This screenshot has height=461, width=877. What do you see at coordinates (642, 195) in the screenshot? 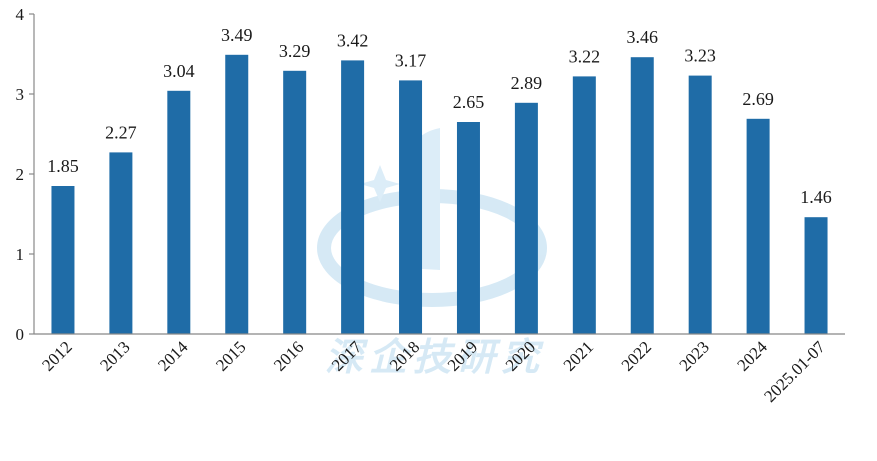
I see `bar-2022` at bounding box center [642, 195].